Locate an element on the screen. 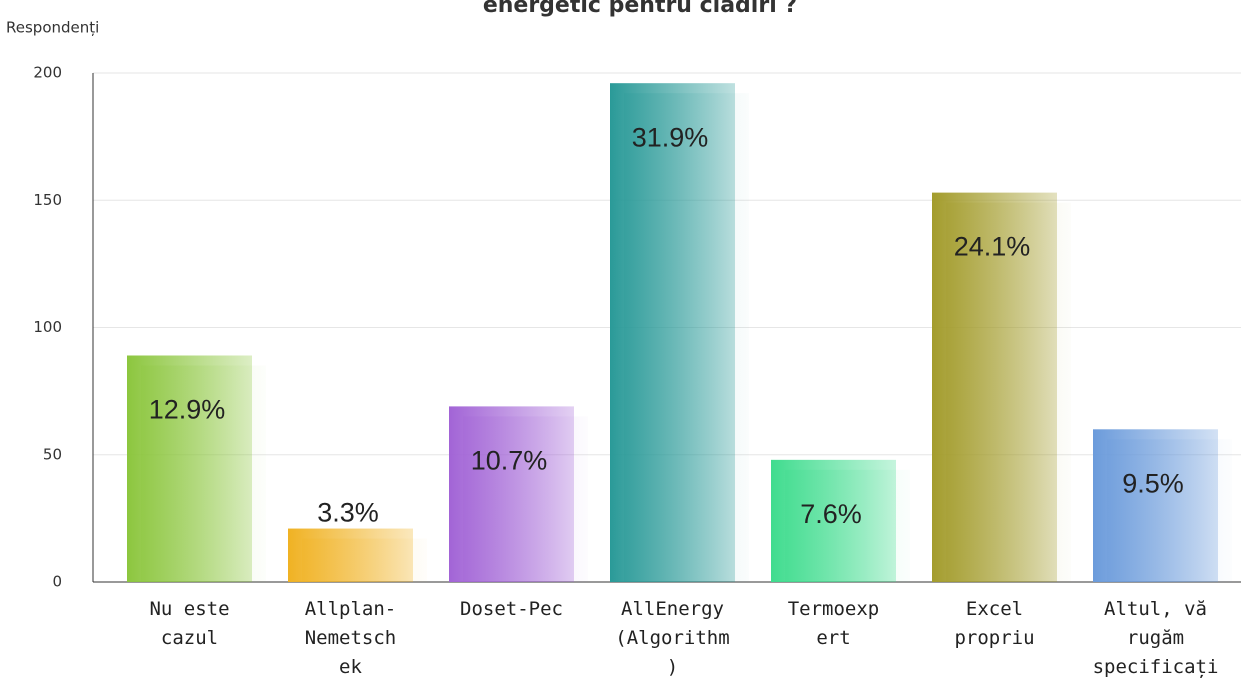 Image resolution: width=1241 pixels, height=692 pixels. x-tick-label-line: rugăm is located at coordinates (1155, 638).